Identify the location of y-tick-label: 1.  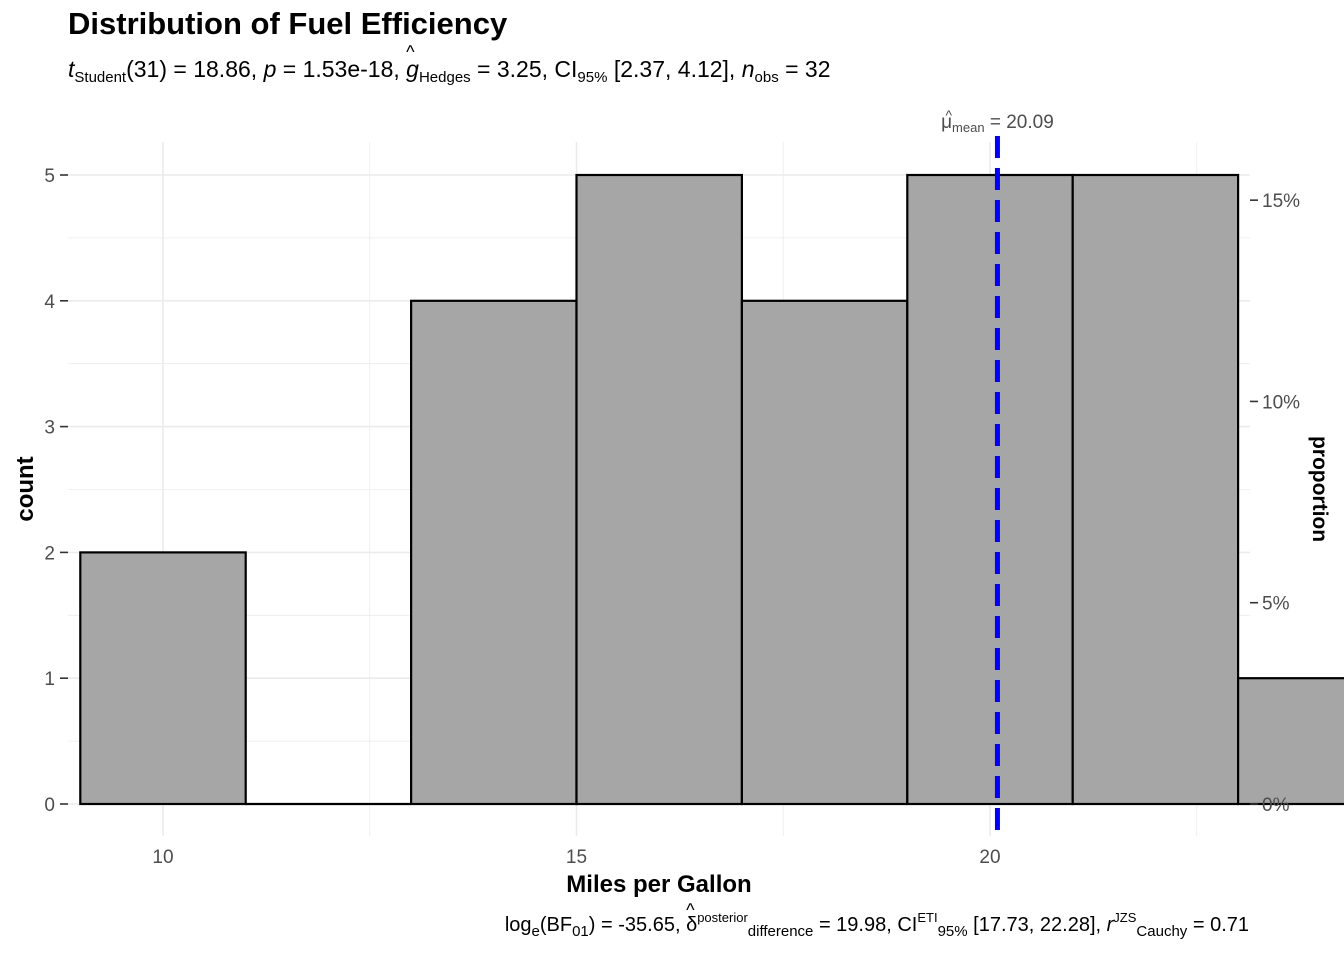
(49, 679).